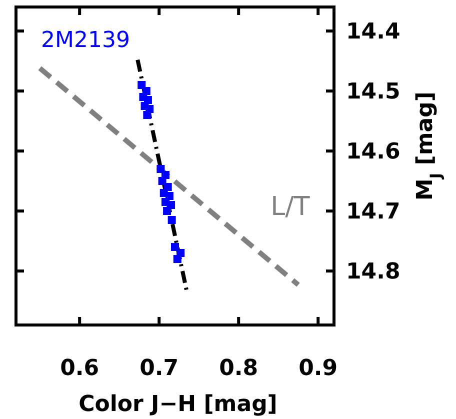 Image resolution: width=456 pixels, height=419 pixels. What do you see at coordinates (159, 368) in the screenshot?
I see `x-tick-label: 0.7` at bounding box center [159, 368].